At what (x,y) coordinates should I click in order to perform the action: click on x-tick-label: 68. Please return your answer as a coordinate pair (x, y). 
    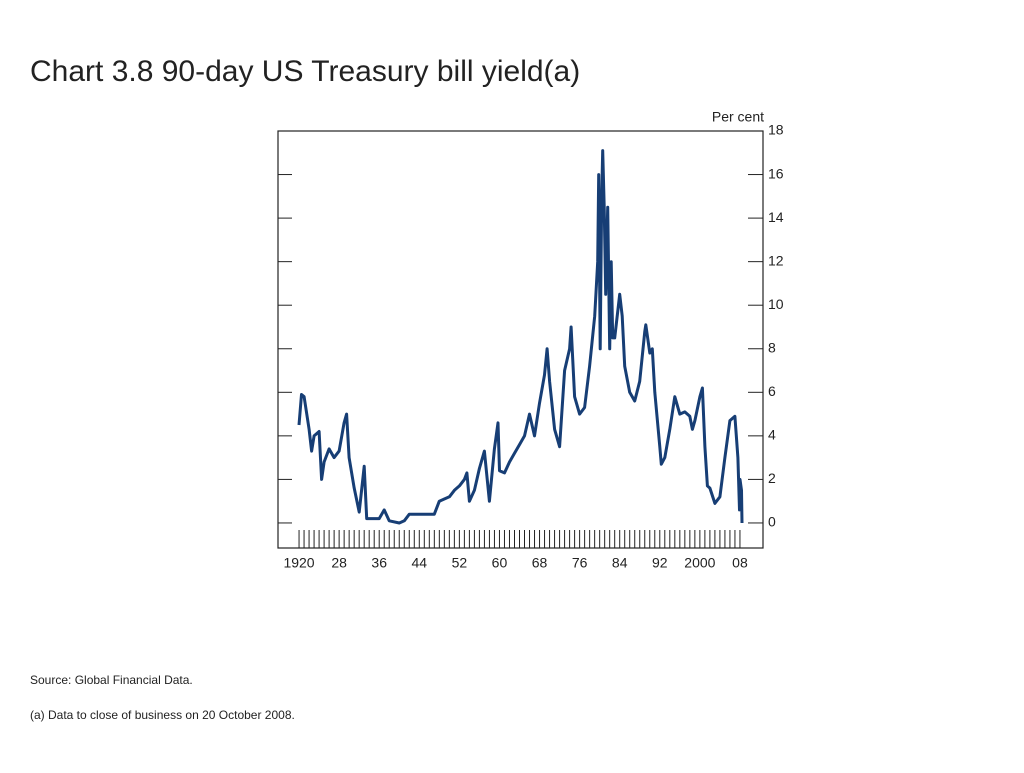
    Looking at the image, I should click on (540, 563).